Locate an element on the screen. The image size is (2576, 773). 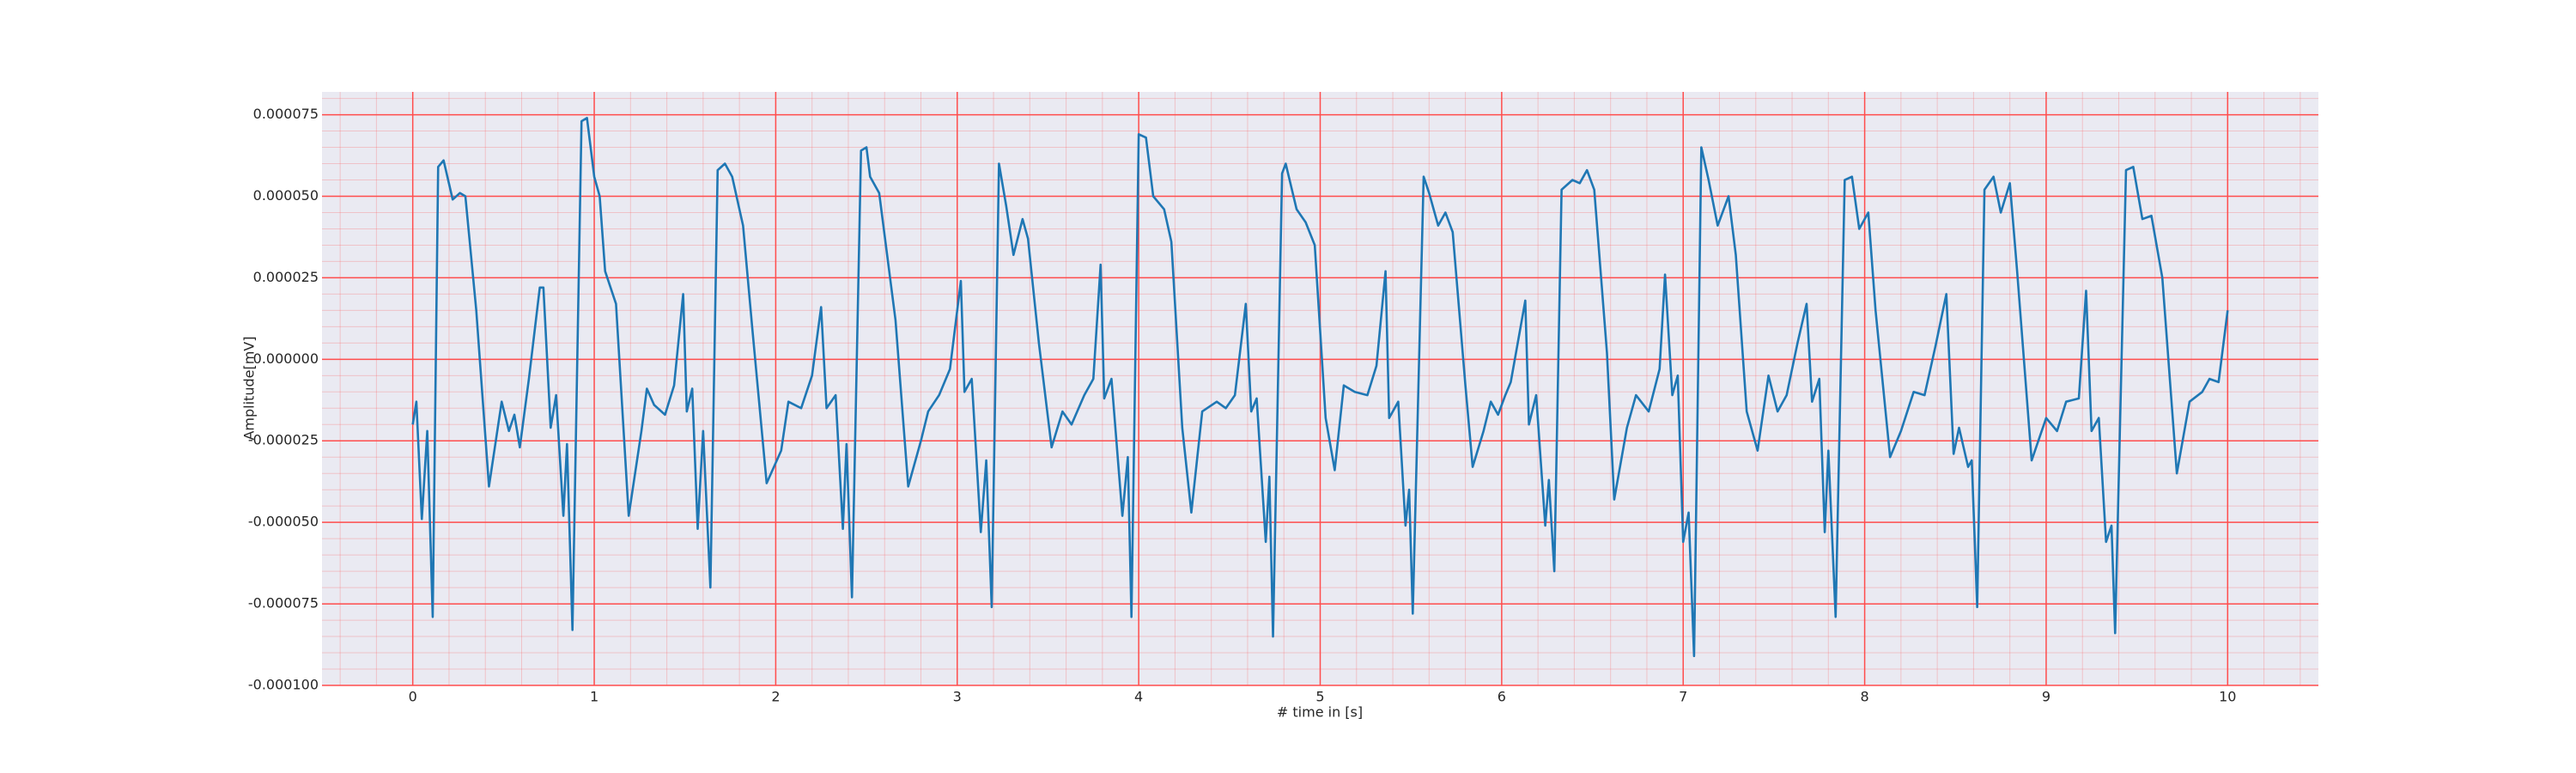
x-axis-label: # time in [s] is located at coordinates (1320, 712).